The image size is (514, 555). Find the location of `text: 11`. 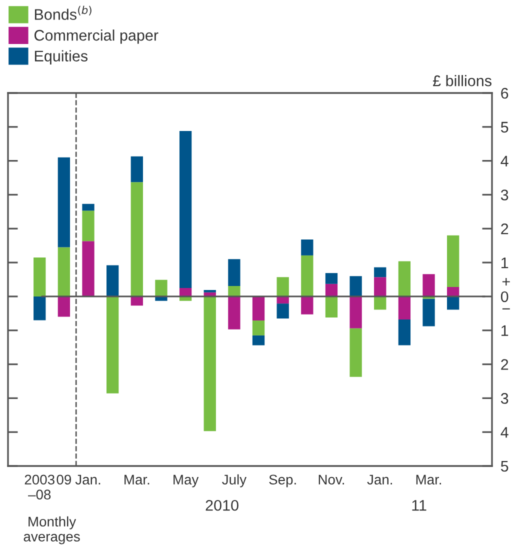

text: 11 is located at coordinates (419, 505).